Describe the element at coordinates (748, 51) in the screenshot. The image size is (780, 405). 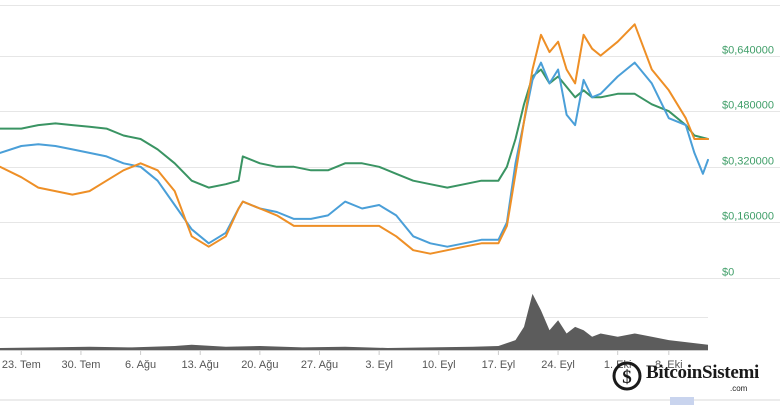
I see `y-tick-label: $0,640000` at that location.